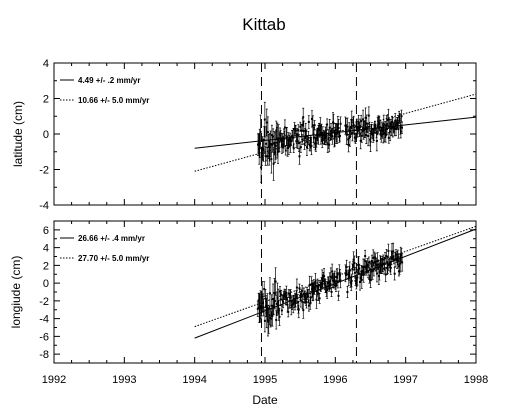 The width and height of the screenshot is (517, 413). I want to click on x-axis-label: Date, so click(265, 400).